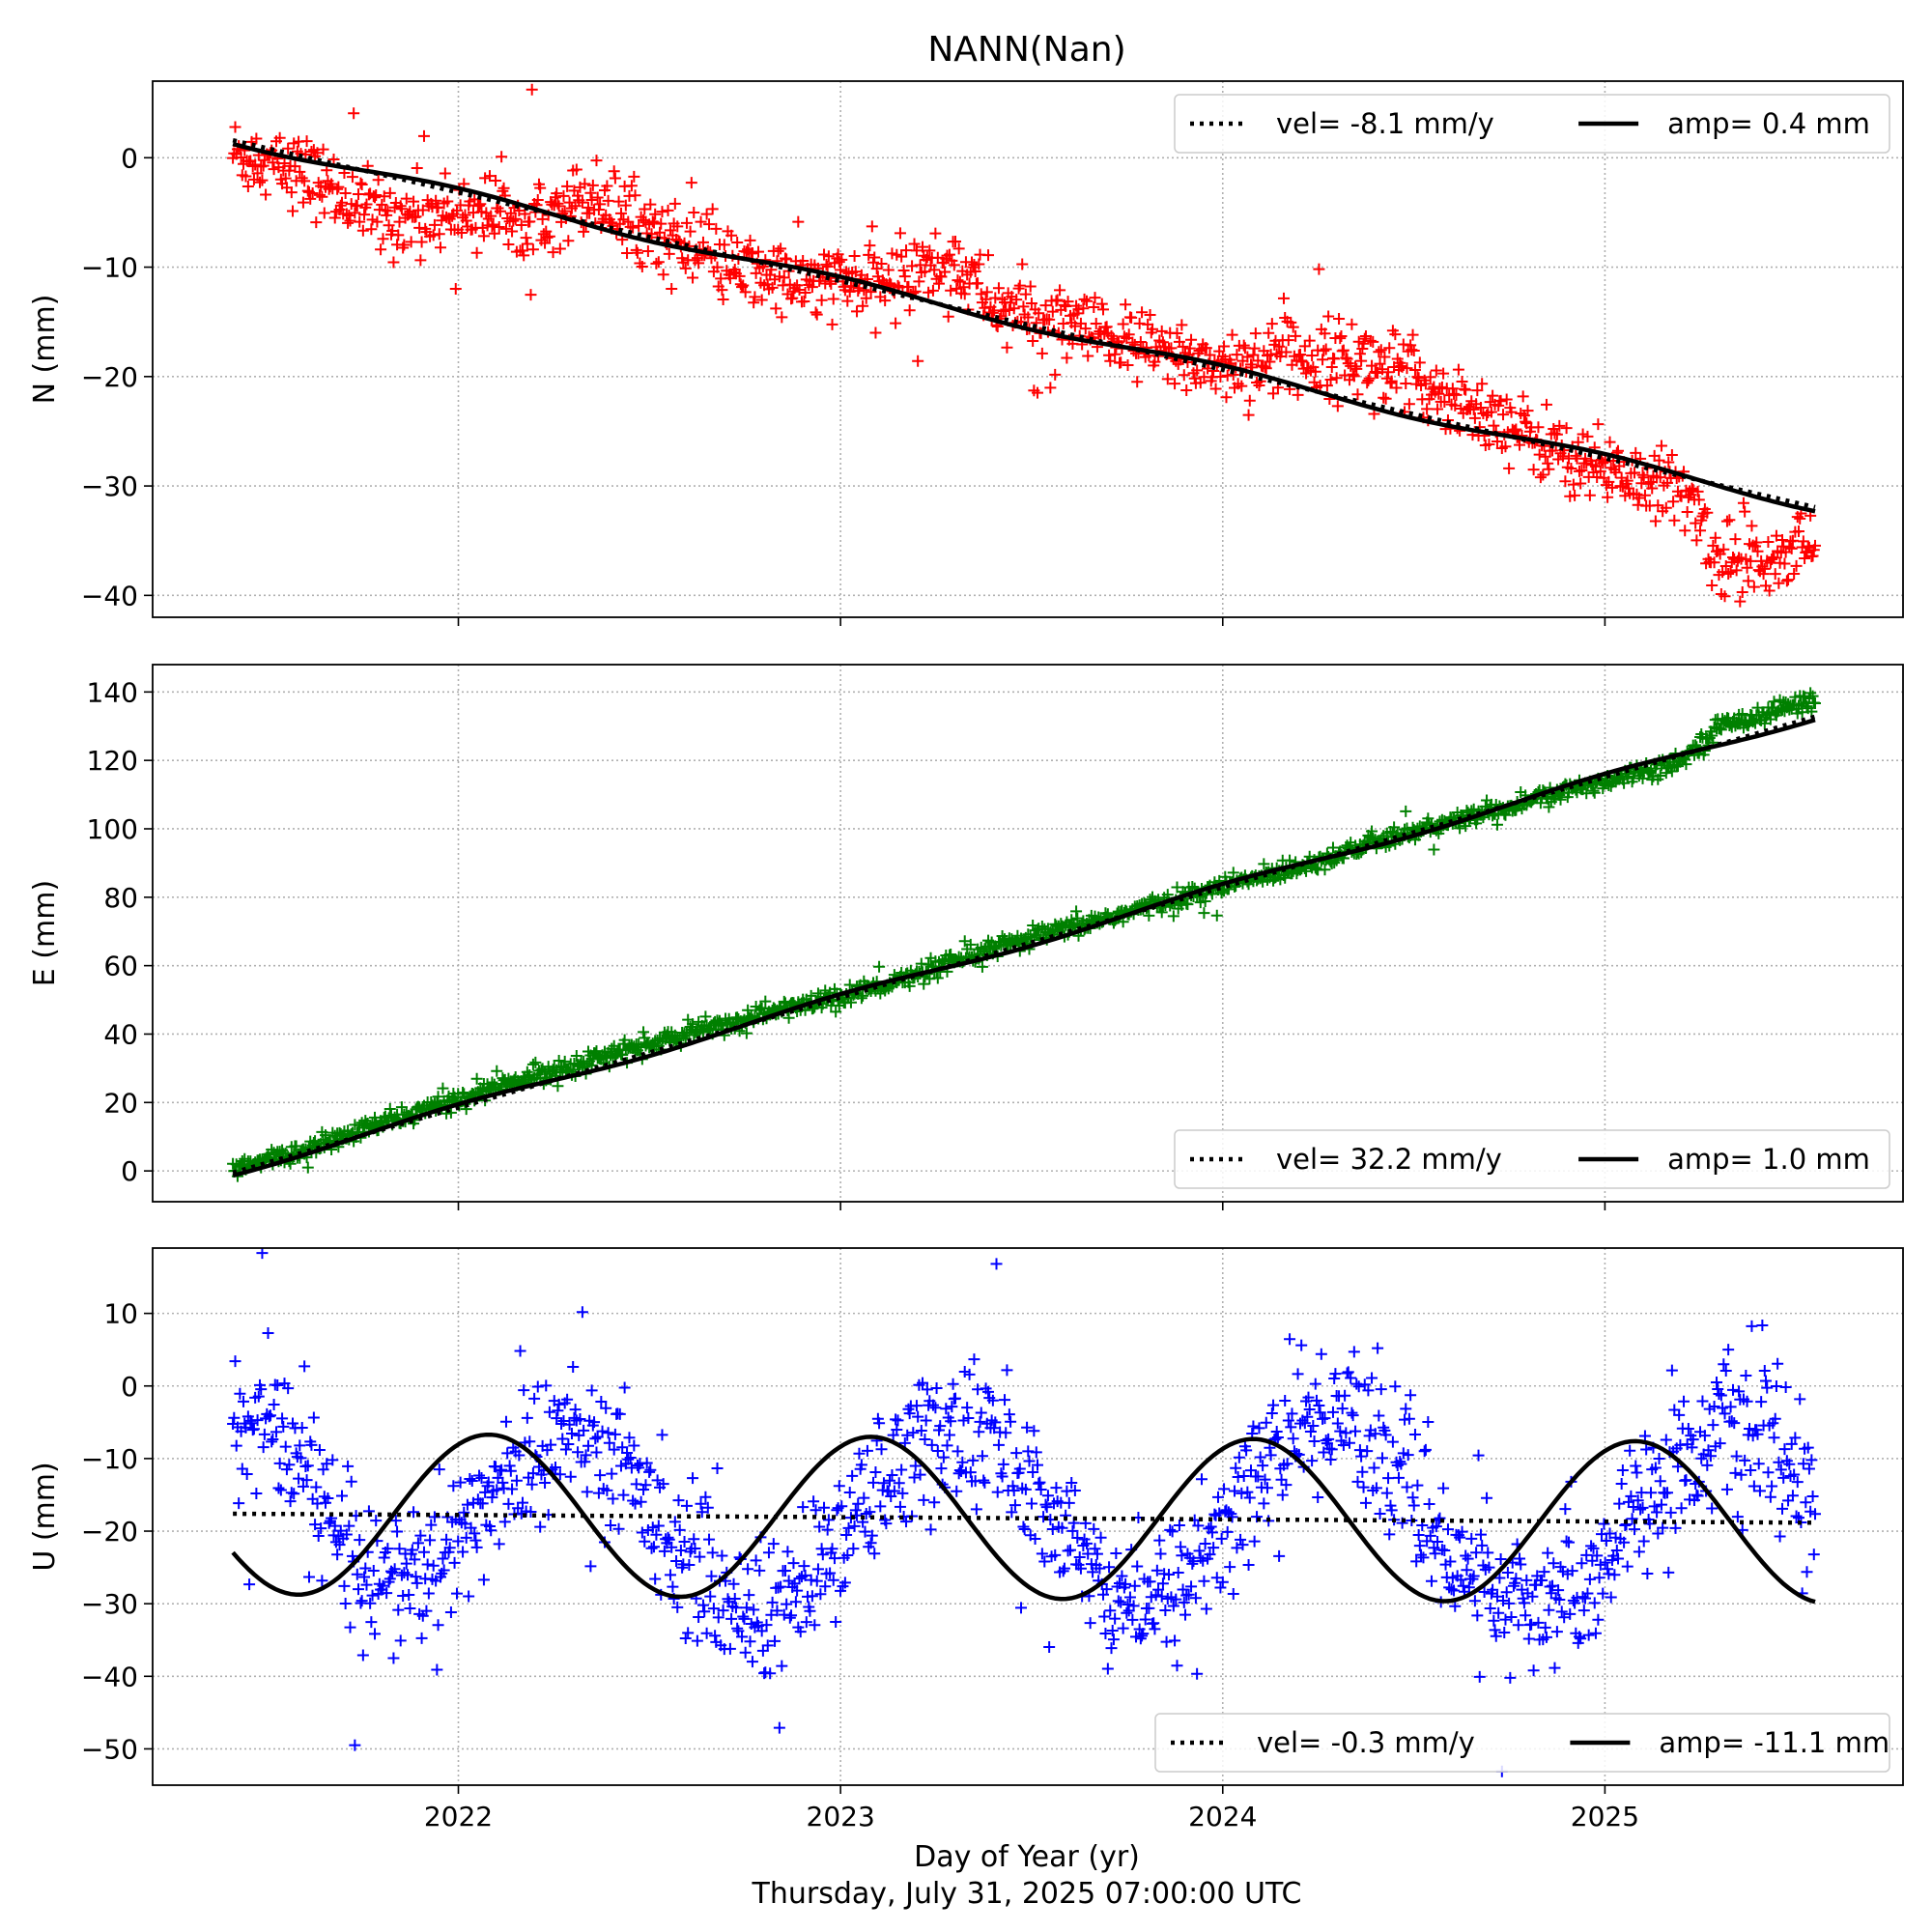 Image resolution: width=1932 pixels, height=1932 pixels. I want to click on y-tick-label: 60, so click(120, 966).